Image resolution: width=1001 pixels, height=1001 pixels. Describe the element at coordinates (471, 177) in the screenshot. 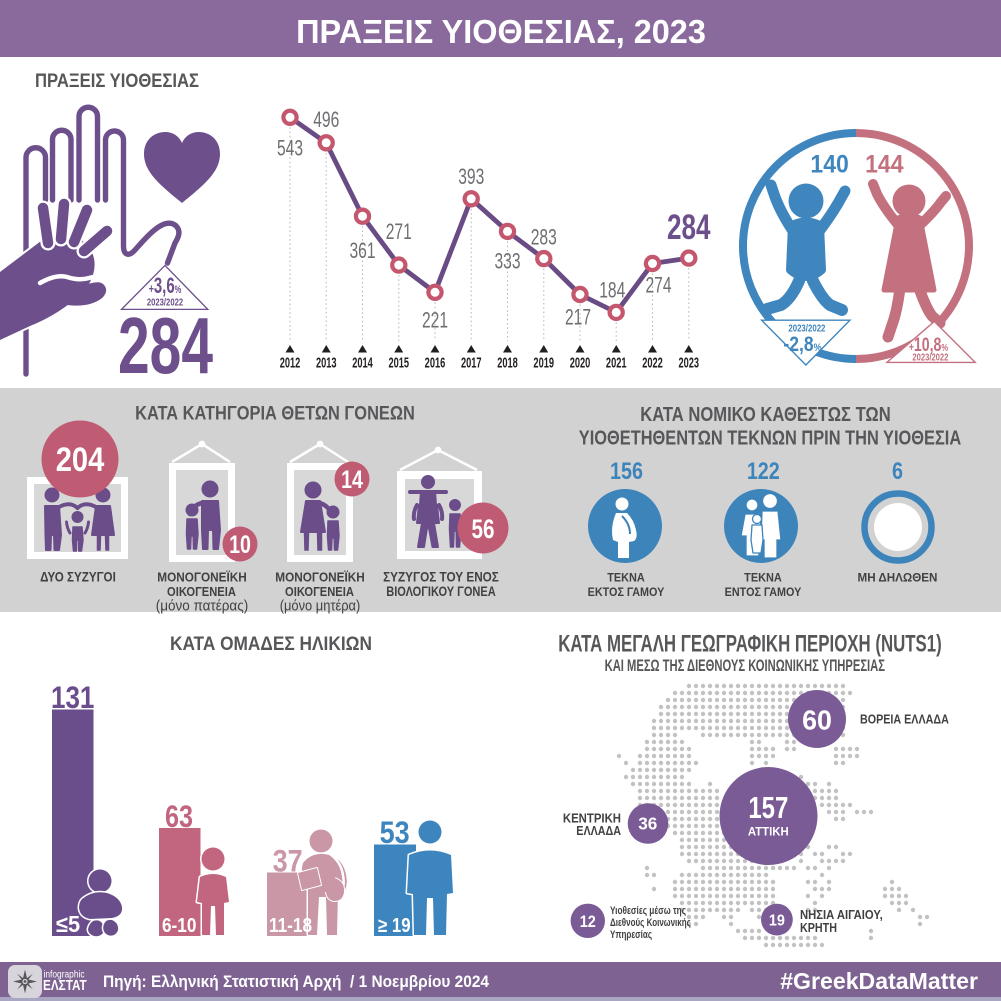

I see `svg-text: 393` at that location.